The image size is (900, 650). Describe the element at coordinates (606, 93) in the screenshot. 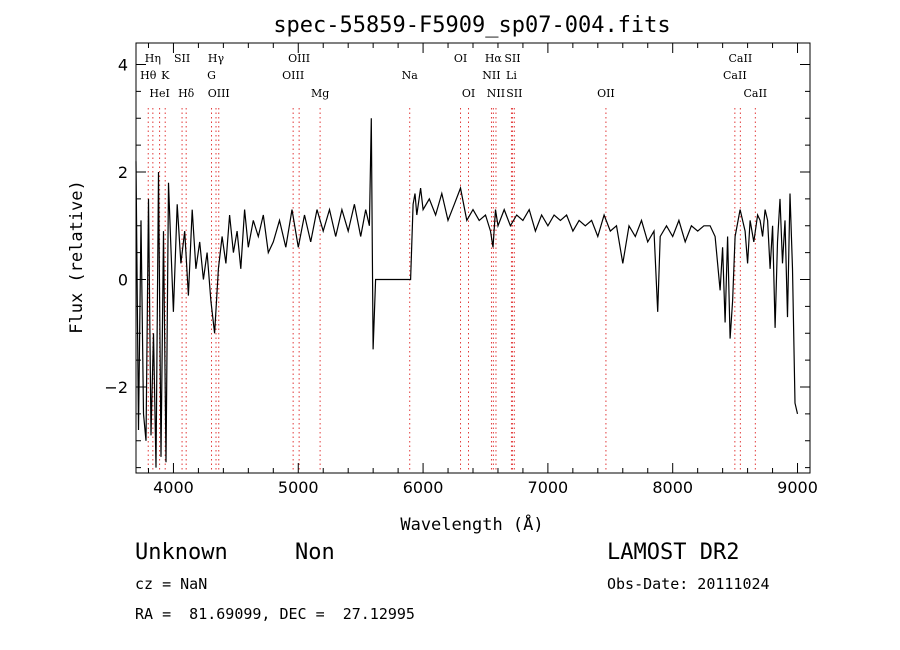

I see `marker-label: OII` at that location.